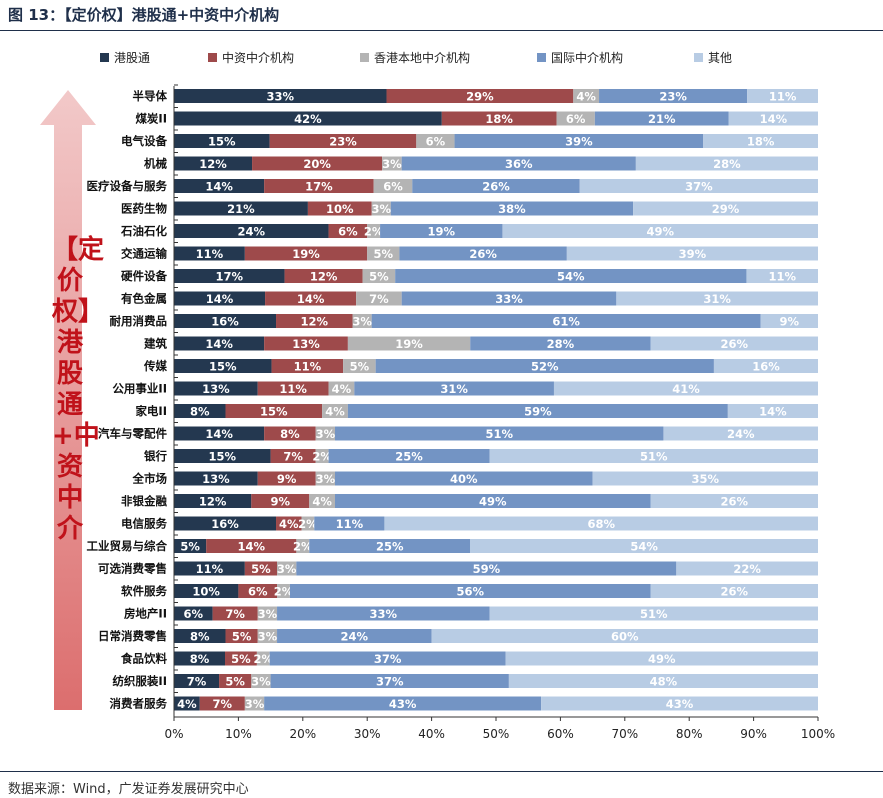 This screenshot has width=883, height=798. Describe the element at coordinates (144, 591) in the screenshot. I see `category-label: 软件服务` at that location.